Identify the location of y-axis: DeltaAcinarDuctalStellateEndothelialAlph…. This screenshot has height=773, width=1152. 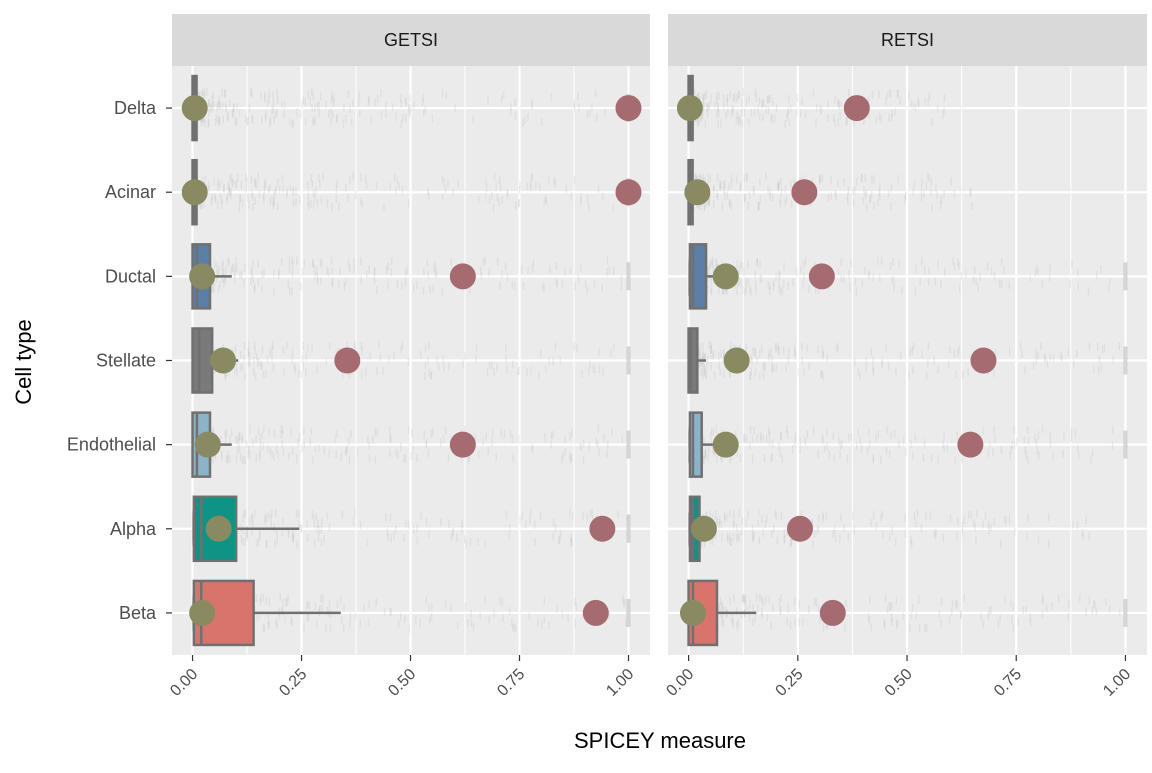
(119, 360).